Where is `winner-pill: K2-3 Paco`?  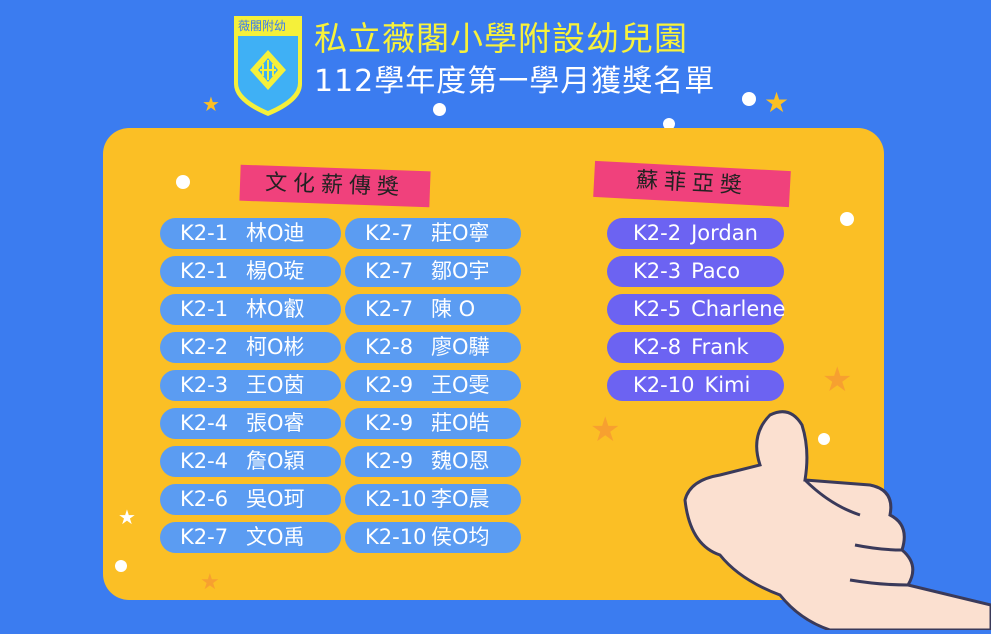
winner-pill: K2-3 Paco is located at coordinates (695, 271).